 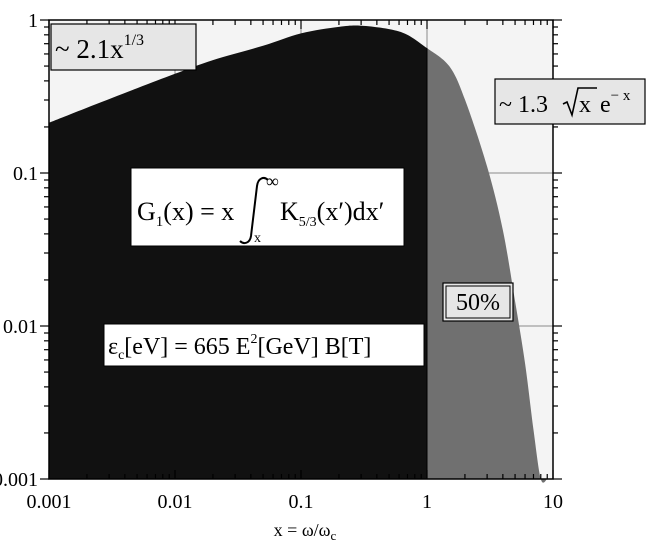 I want to click on x-tick-label: 1, so click(x=427, y=502).